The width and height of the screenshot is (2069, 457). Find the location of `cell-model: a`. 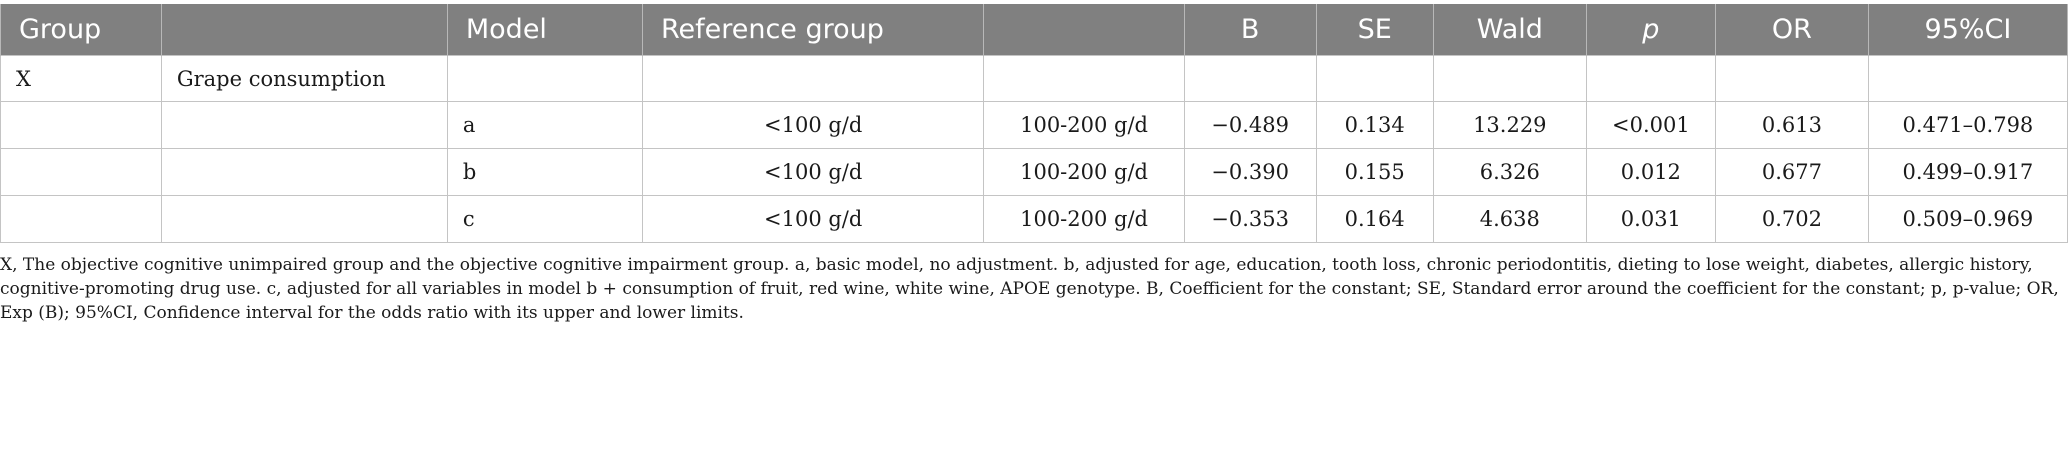

cell-model: a is located at coordinates (544, 125).